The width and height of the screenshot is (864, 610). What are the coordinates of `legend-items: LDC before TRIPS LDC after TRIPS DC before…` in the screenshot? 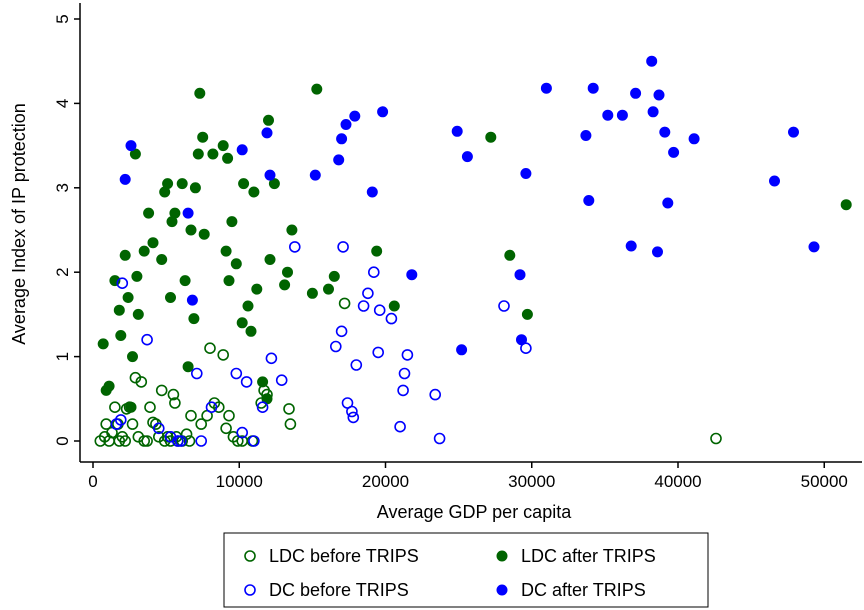 It's located at (450, 573).